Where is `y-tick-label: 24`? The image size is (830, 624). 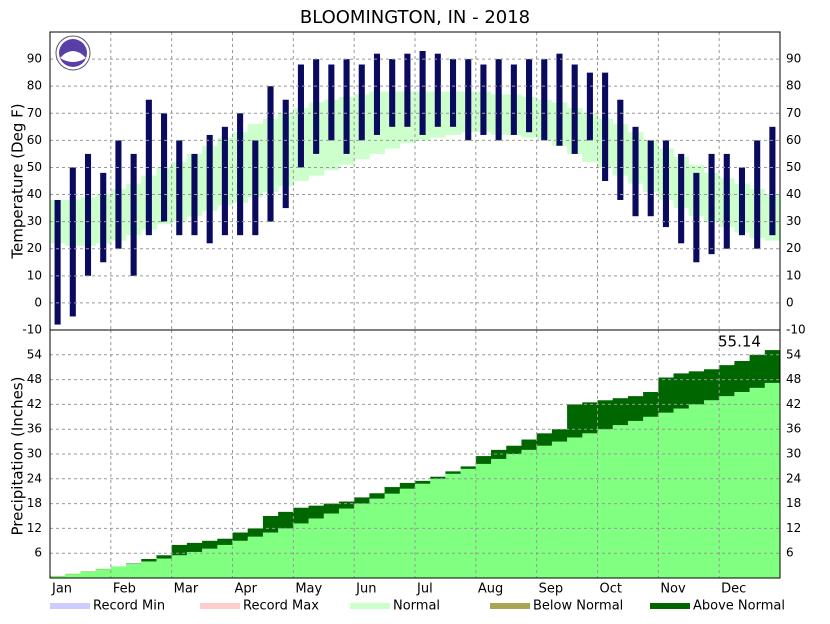 y-tick-label: 24 is located at coordinates (34, 478).